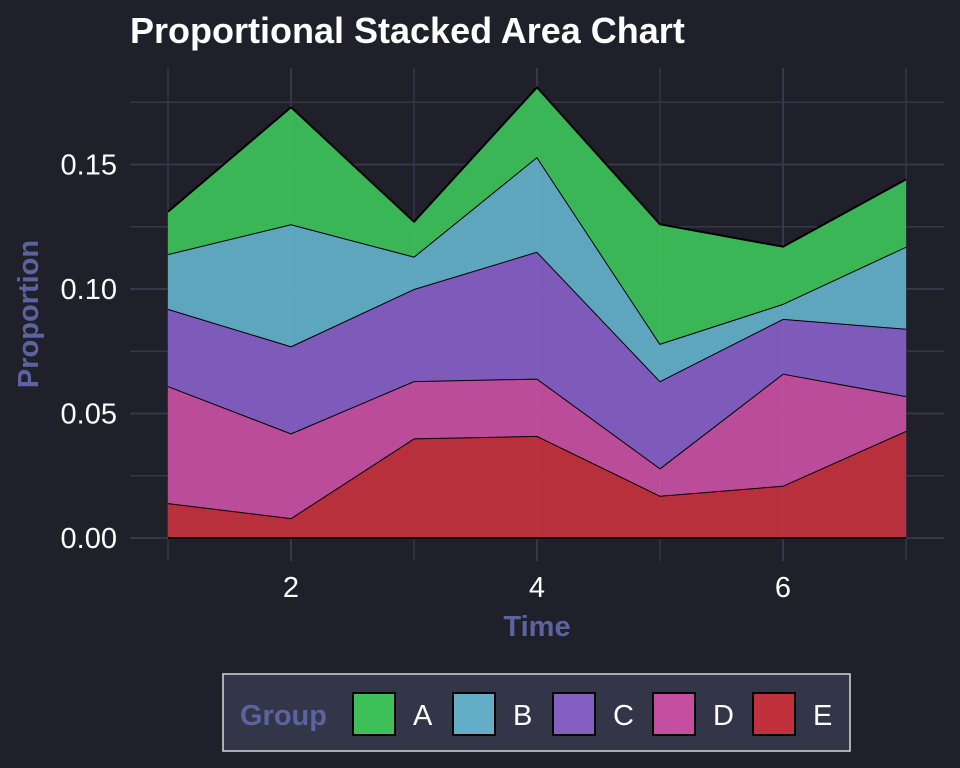 This screenshot has height=768, width=960. What do you see at coordinates (474, 714) in the screenshot?
I see `legend-key-b` at bounding box center [474, 714].